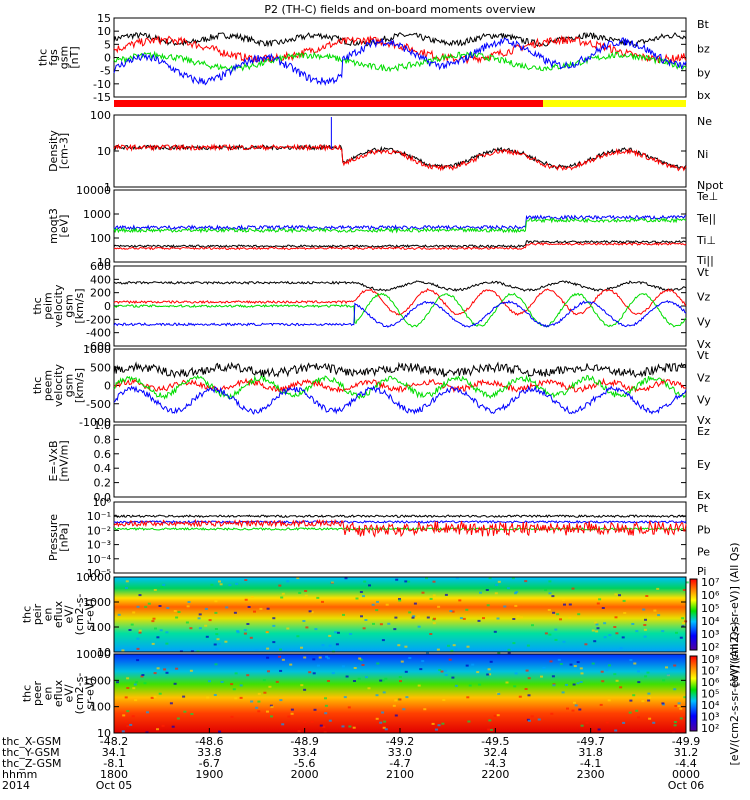 This screenshot has width=750, height=800. What do you see at coordinates (53, 460) in the screenshot?
I see `y-axis-label: E=-VxB` at bounding box center [53, 460].